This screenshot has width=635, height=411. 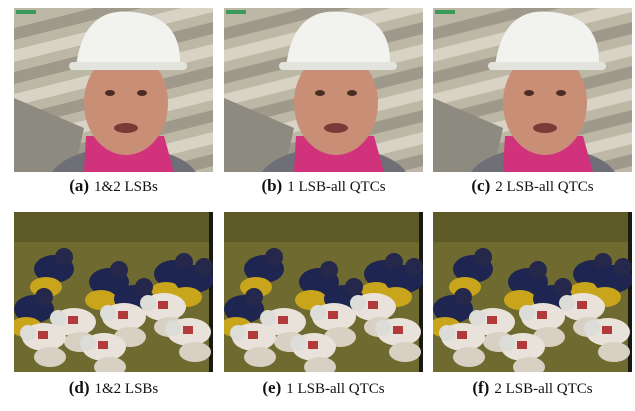 I want to click on panel: (f) 2 LSB-all QTCs, so click(x=532, y=304).